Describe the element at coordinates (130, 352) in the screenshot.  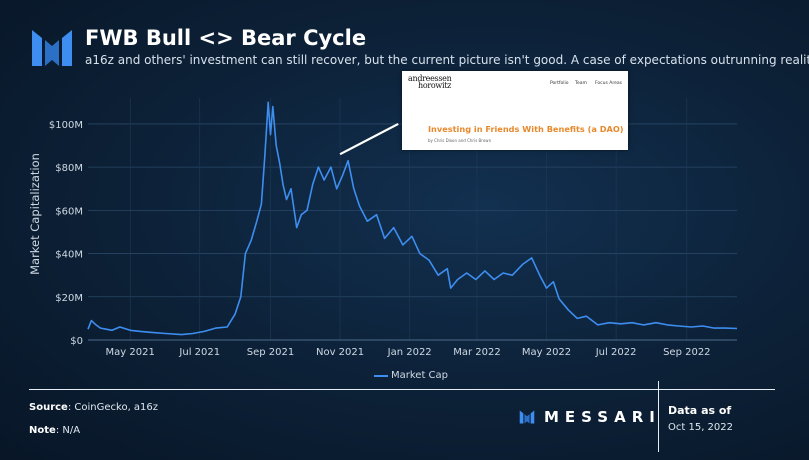
I see `x-tick-label: May 2021` at that location.